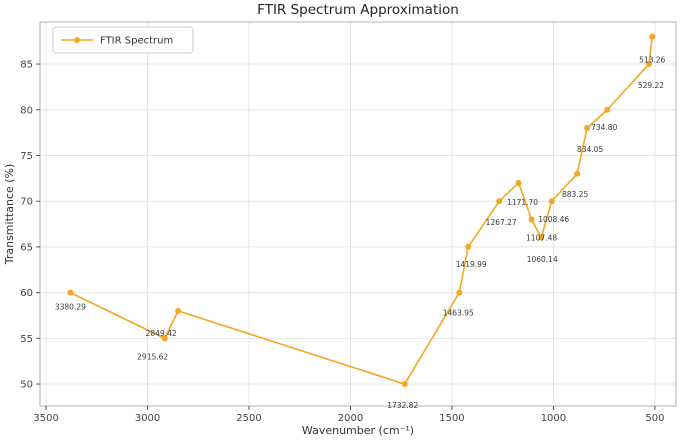 This screenshot has width=688, height=441. What do you see at coordinates (402, 405) in the screenshot?
I see `point-annotation: 1732.82` at bounding box center [402, 405].